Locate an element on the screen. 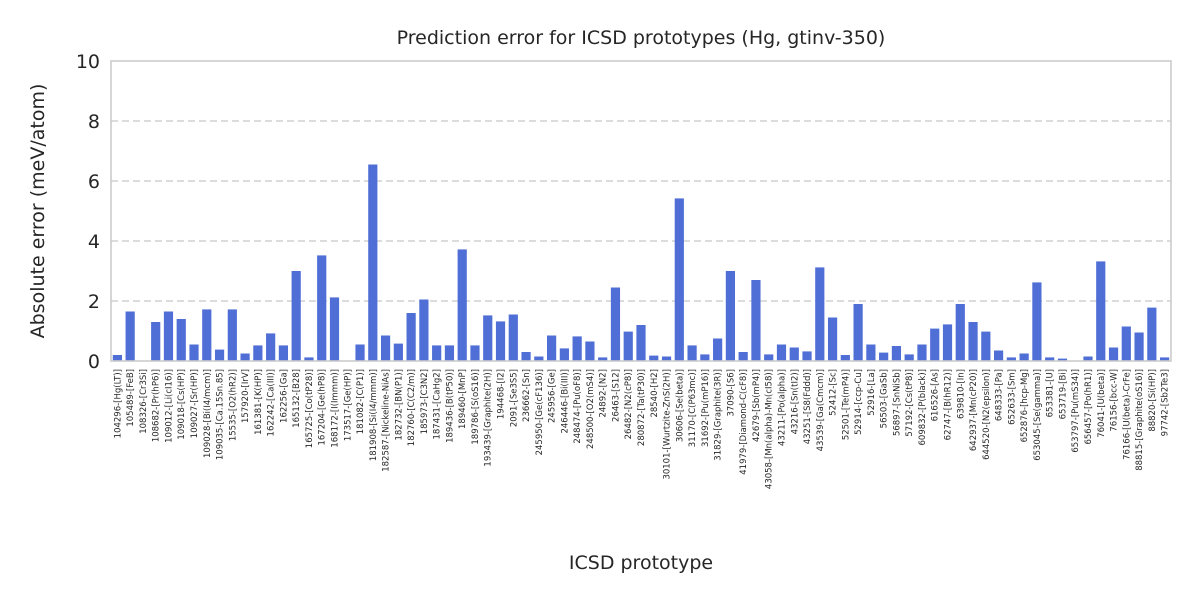 Image resolution: width=1200 pixels, height=600 pixels. x-tick-label: 185973-[C3N2] is located at coordinates (425, 401).